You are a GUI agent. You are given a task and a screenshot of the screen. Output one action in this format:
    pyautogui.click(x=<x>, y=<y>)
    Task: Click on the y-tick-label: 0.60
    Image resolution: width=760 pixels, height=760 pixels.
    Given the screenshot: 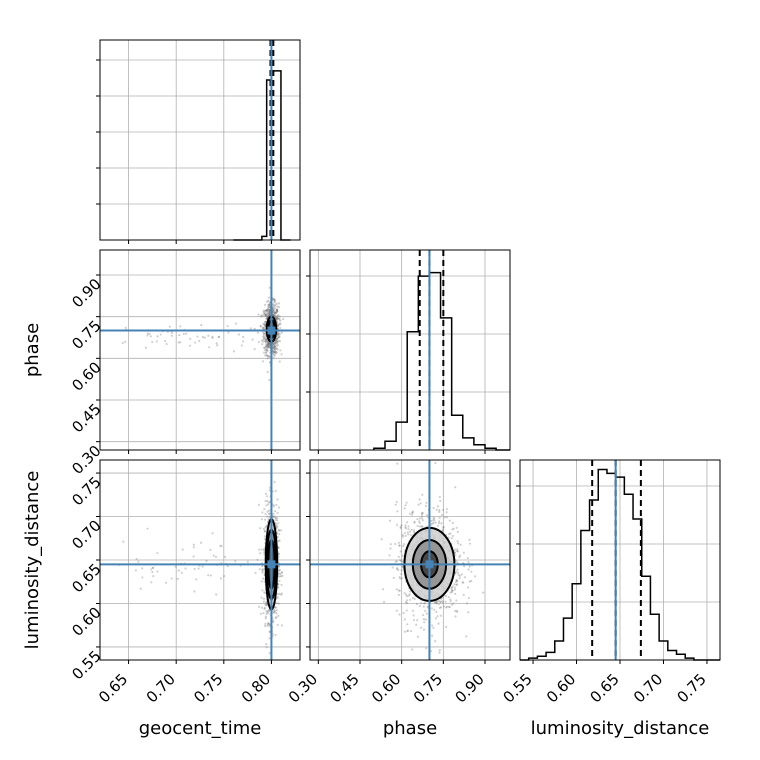 What is the action you would take?
    pyautogui.click(x=86, y=621)
    